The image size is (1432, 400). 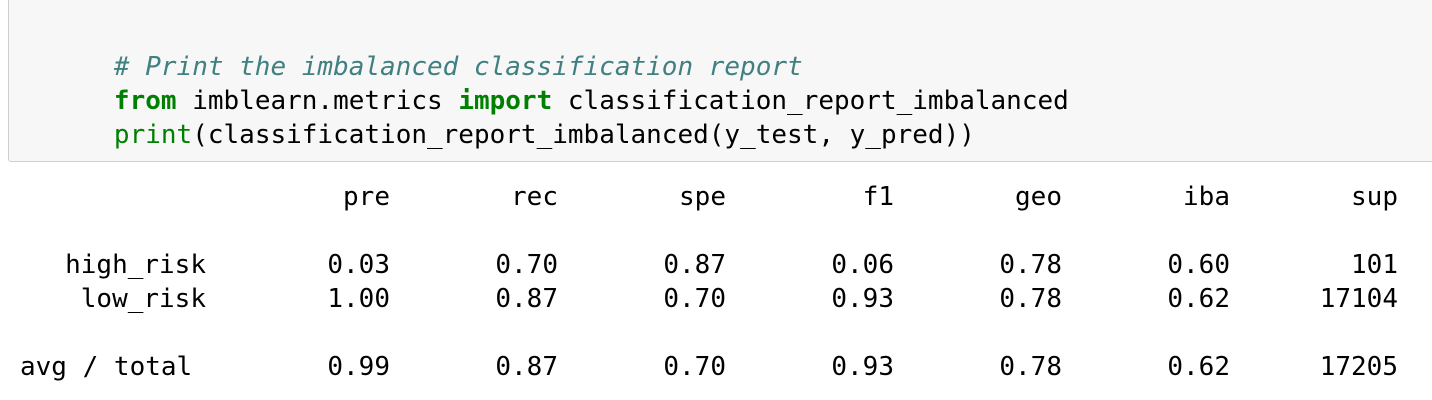 What do you see at coordinates (810, 101) in the screenshot?
I see `imported-name: classification_report_imbalanced` at bounding box center [810, 101].